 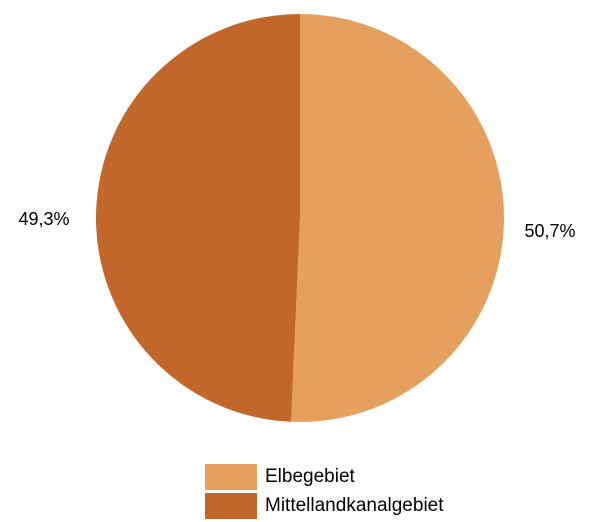 I want to click on slice-label-elbegebiet: 50,7%, so click(x=549, y=231).